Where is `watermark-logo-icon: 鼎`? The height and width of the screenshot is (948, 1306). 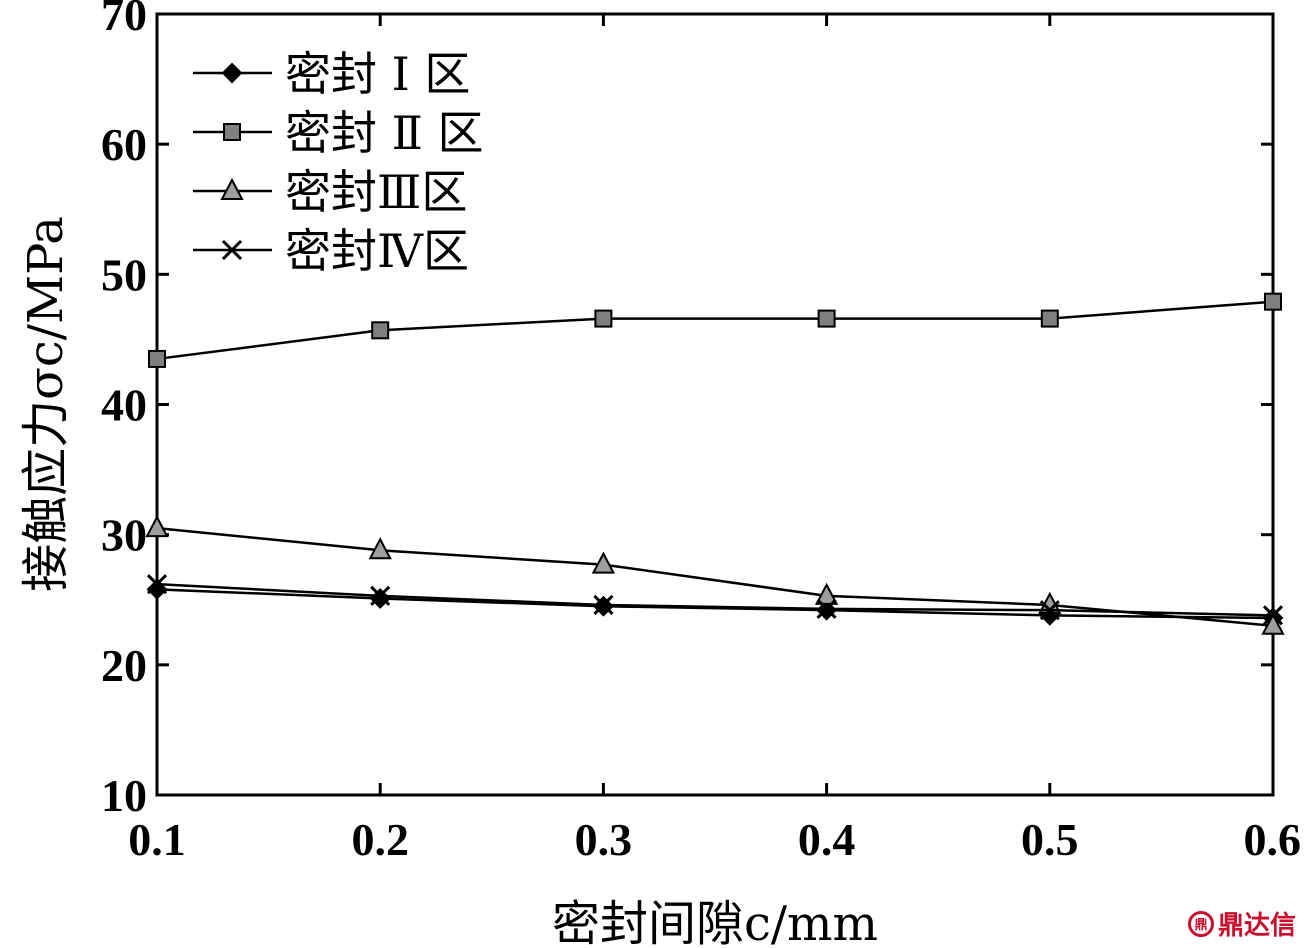 watermark-logo-icon: 鼎 is located at coordinates (1200, 923).